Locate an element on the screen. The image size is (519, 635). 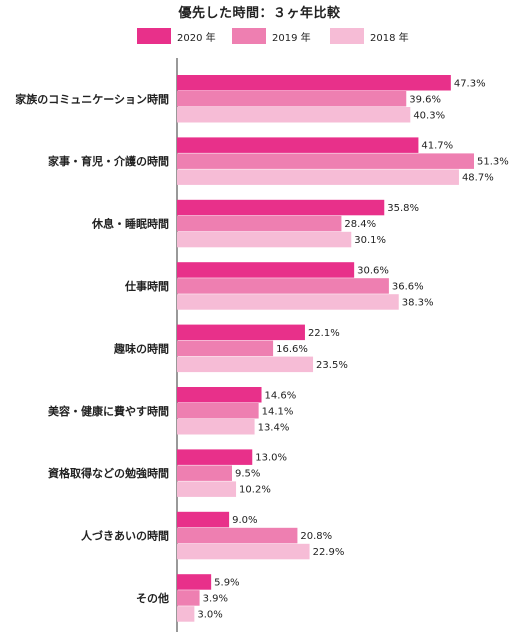
data-label: 40.3% is located at coordinates (429, 115).